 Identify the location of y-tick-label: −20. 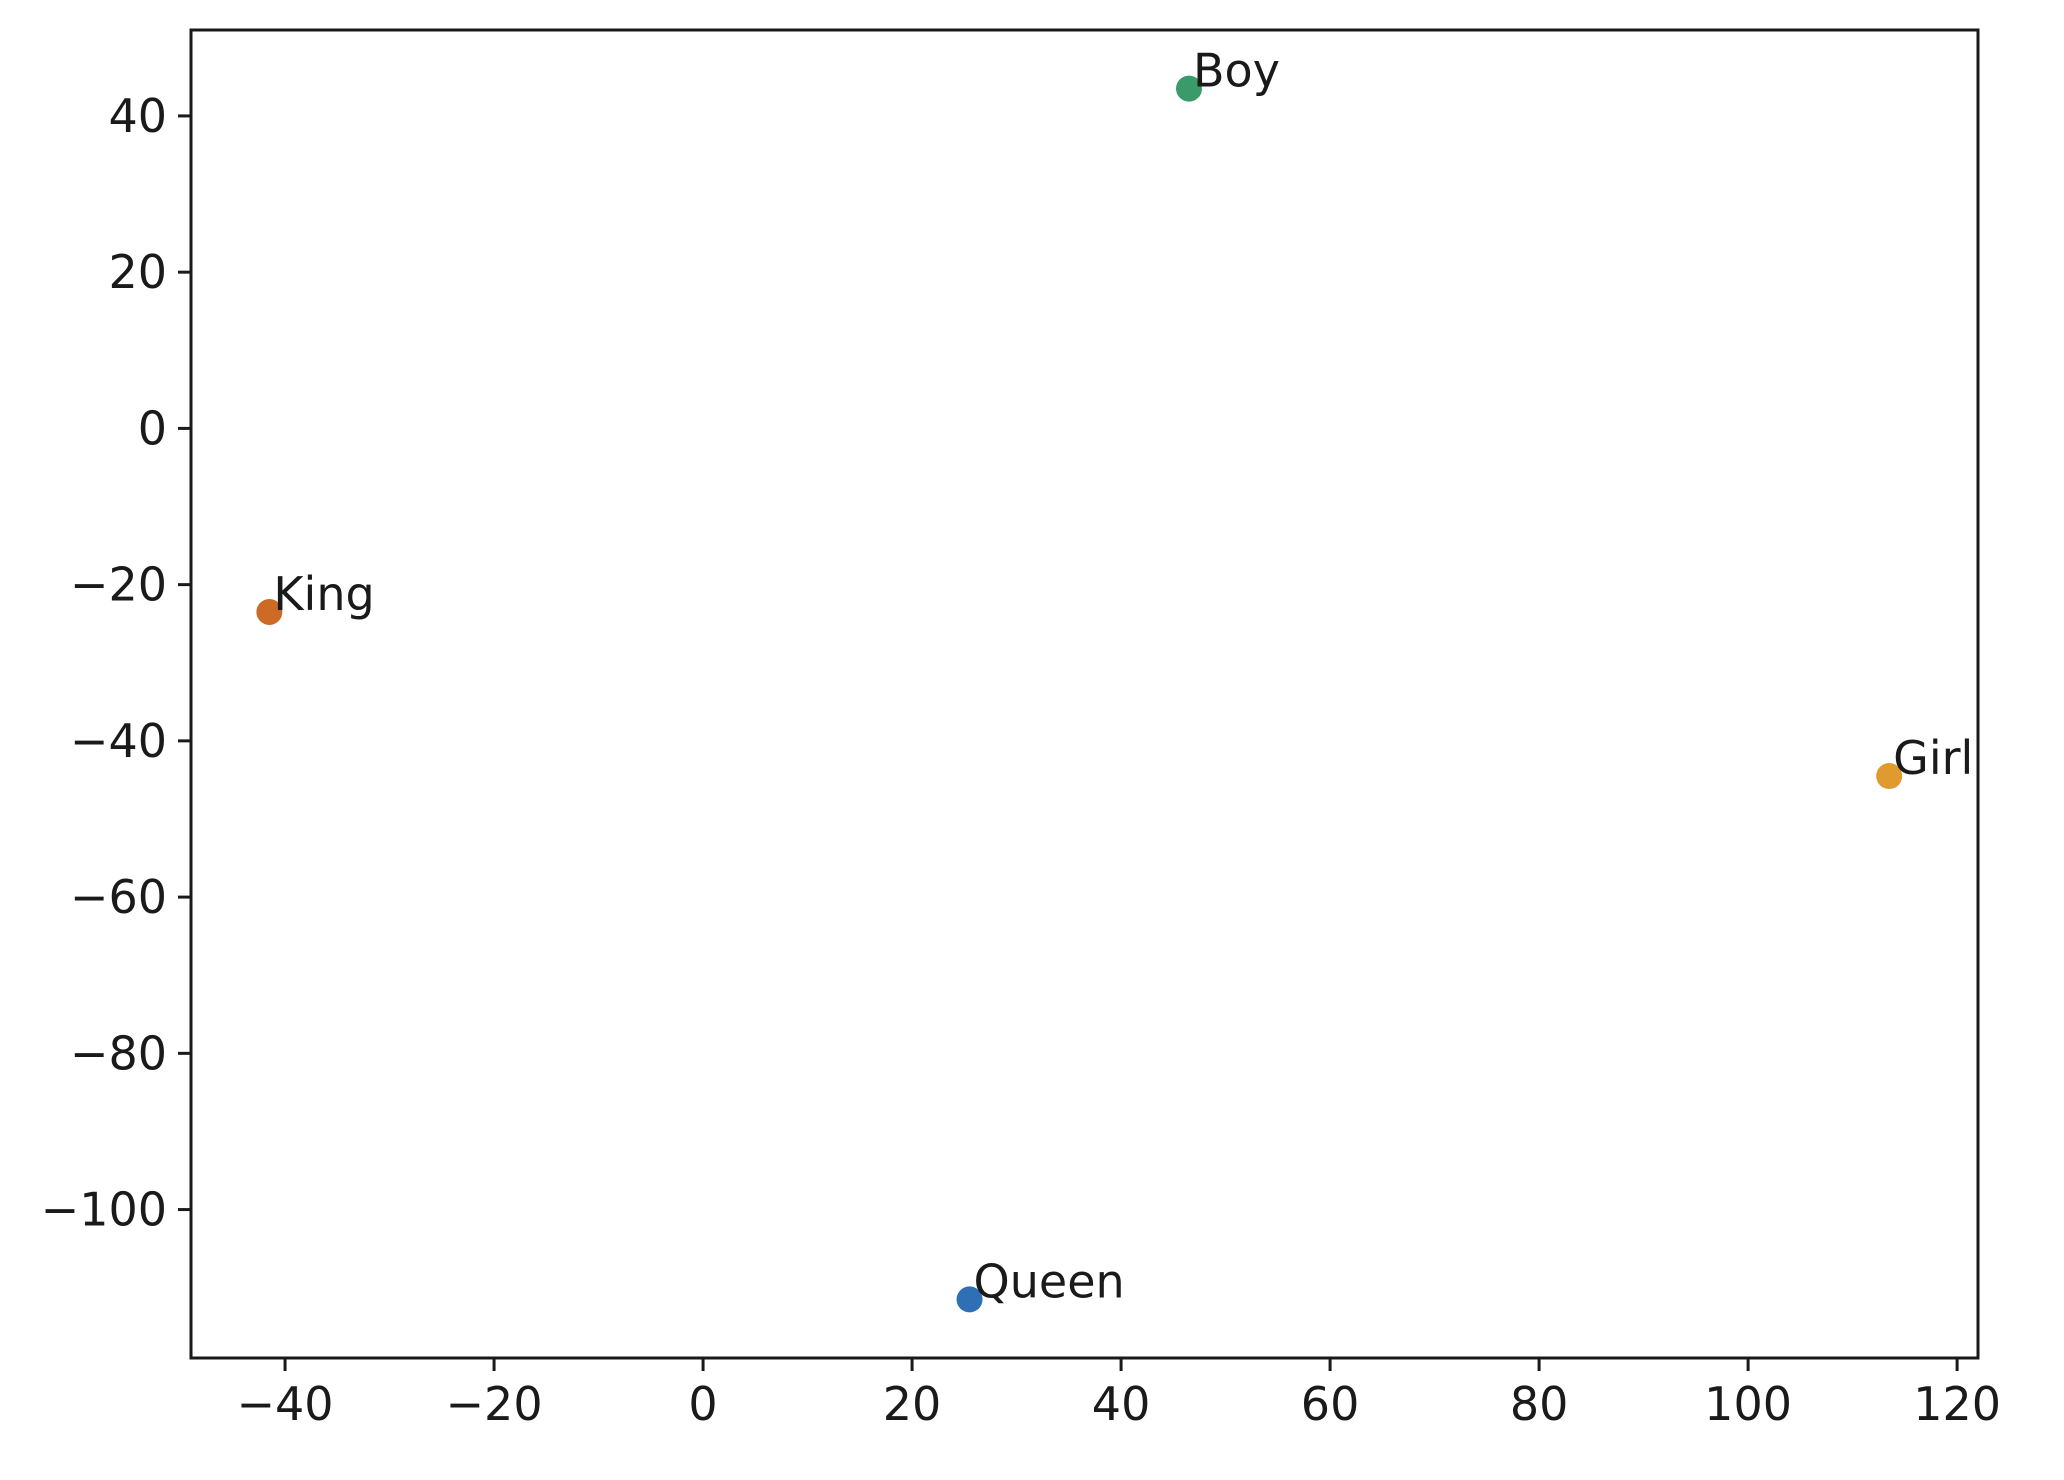
(118, 585).